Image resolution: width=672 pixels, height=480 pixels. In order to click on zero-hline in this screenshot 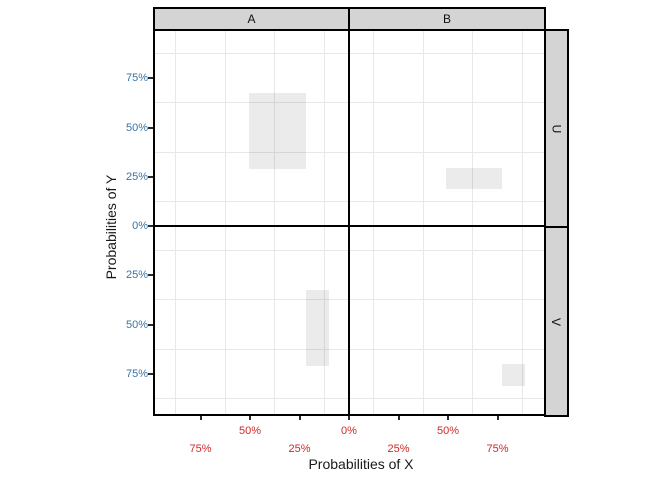, I will do `click(349, 226)`.